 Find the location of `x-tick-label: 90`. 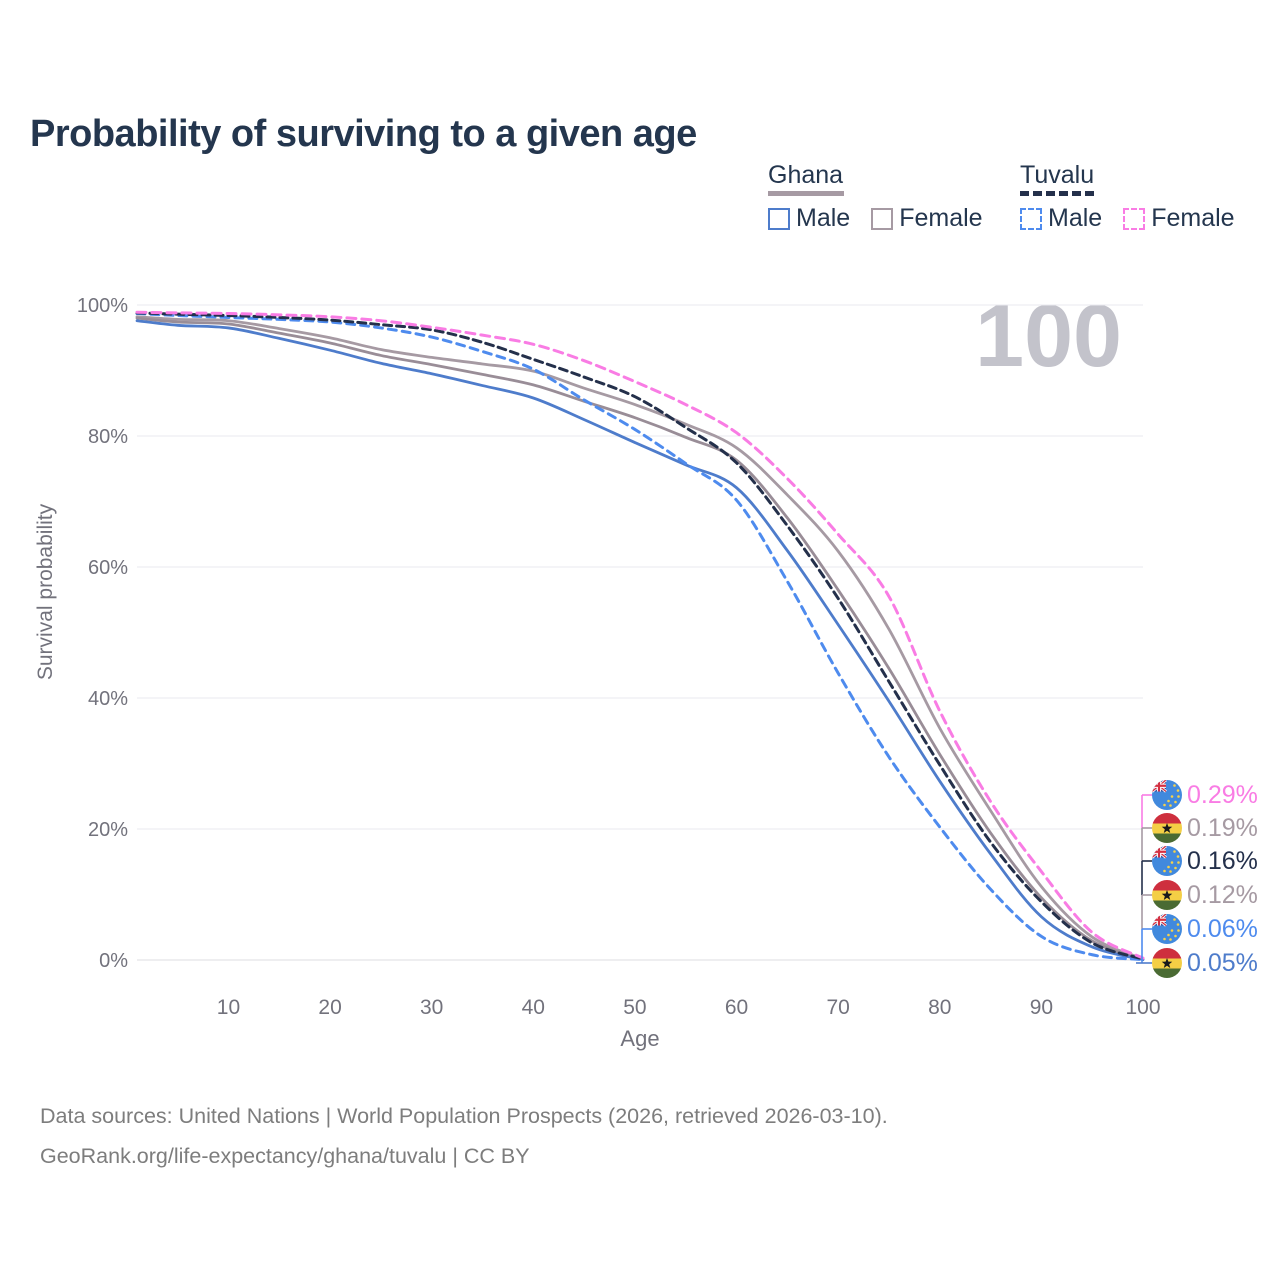

x-tick-label: 90 is located at coordinates (1041, 1007).